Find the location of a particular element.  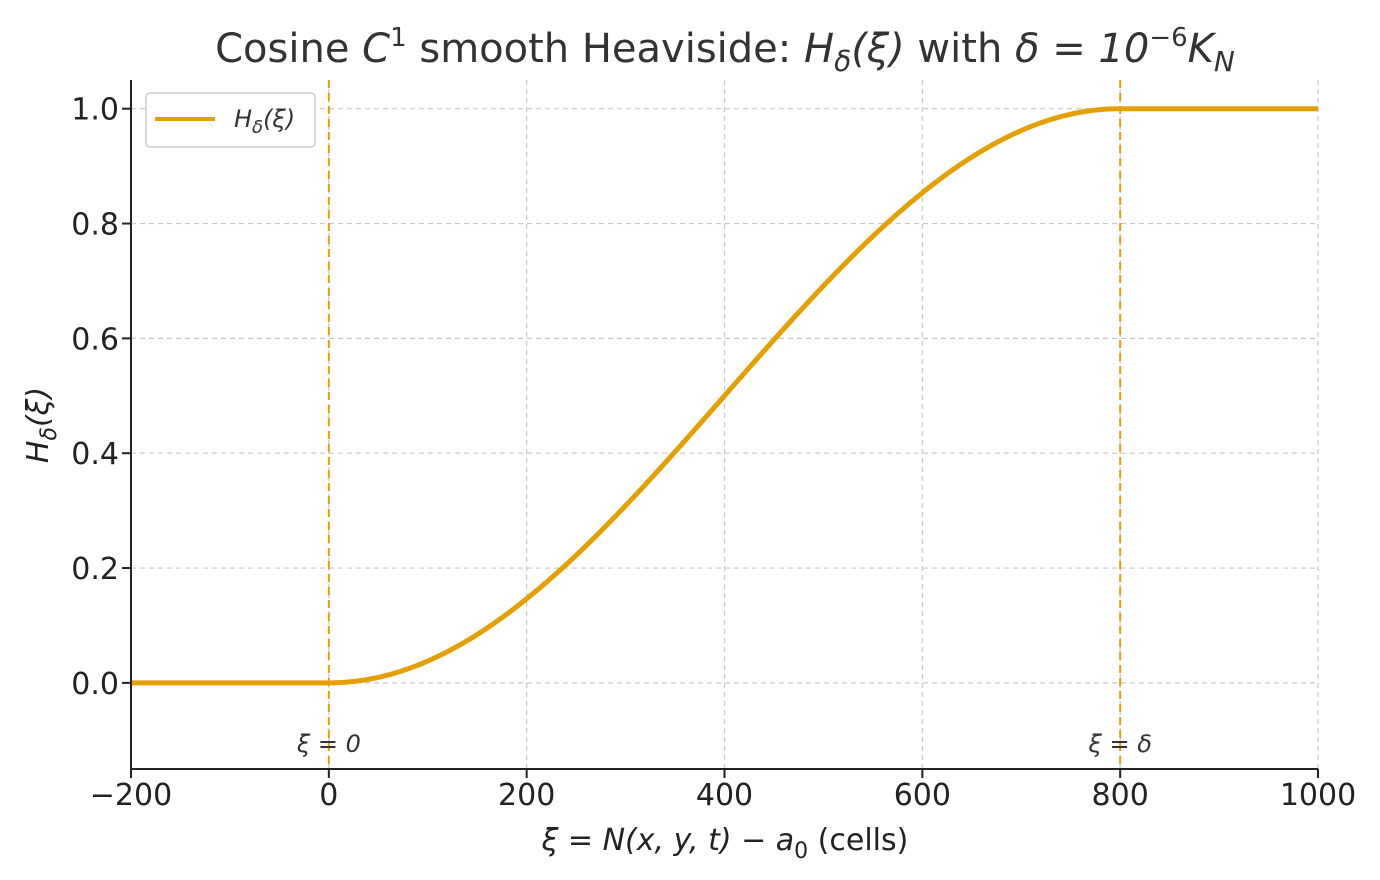

reference-line-label: ξ = 0 is located at coordinates (328, 744).